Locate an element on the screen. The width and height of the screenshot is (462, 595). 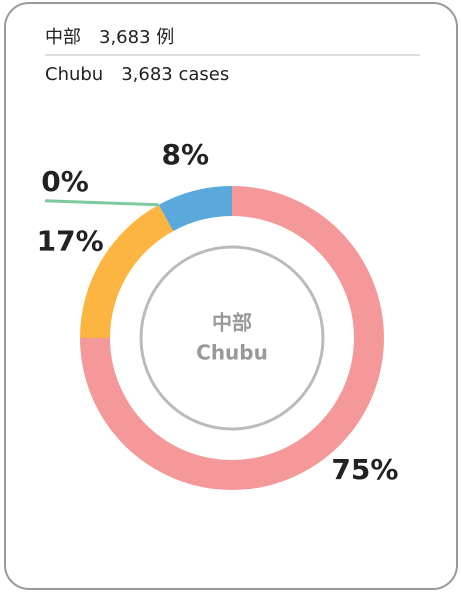
value-label: 17% is located at coordinates (70, 240).